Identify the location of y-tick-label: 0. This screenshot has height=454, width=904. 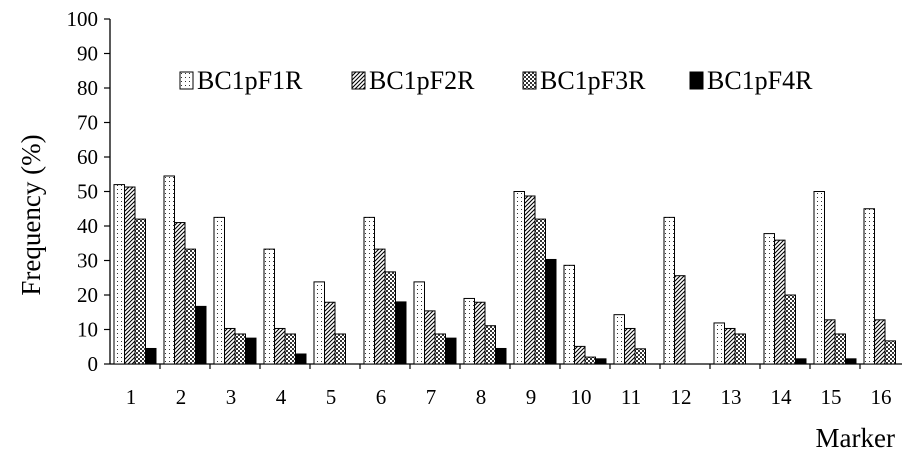
(93, 364).